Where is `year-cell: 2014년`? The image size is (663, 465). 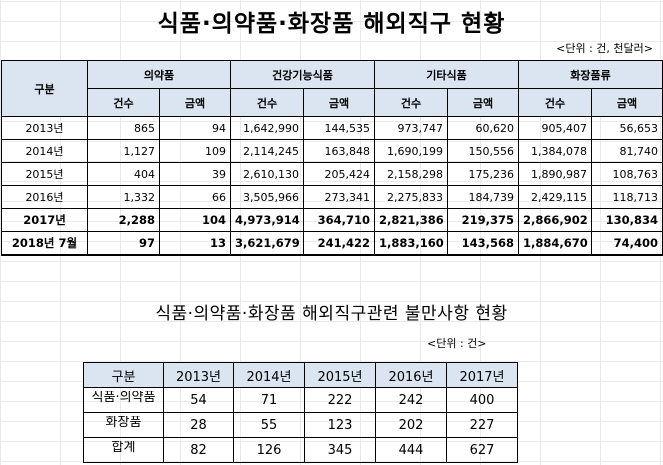
year-cell: 2014년 is located at coordinates (44, 151).